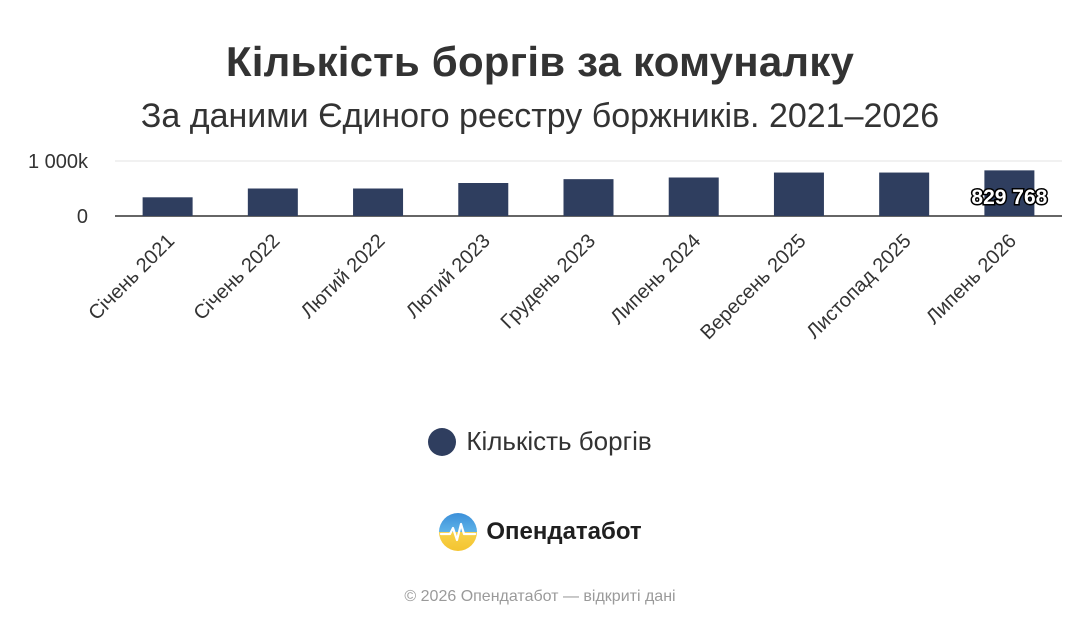  What do you see at coordinates (540, 61) in the screenshot?
I see `chart-title: Кількість боргів за комуналку` at bounding box center [540, 61].